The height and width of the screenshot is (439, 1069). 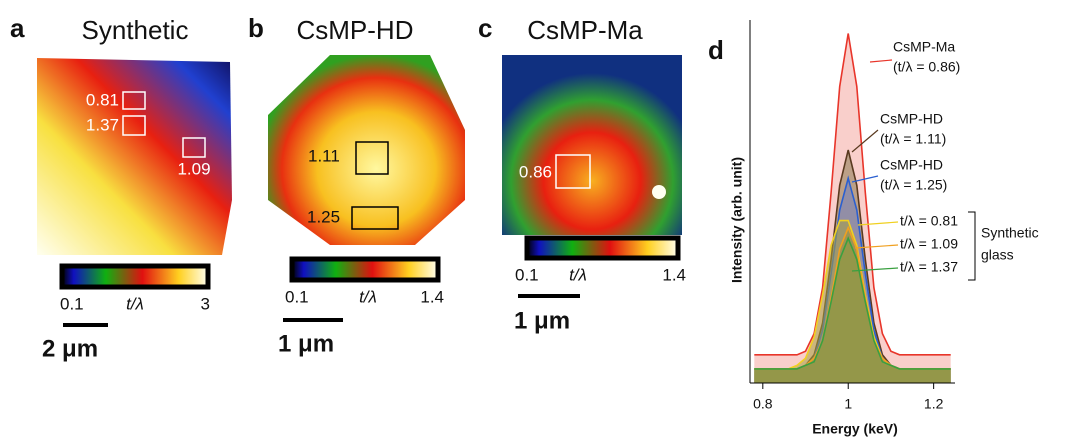 What do you see at coordinates (102, 99) in the screenshot?
I see `roi-label: 0.81` at bounding box center [102, 99].